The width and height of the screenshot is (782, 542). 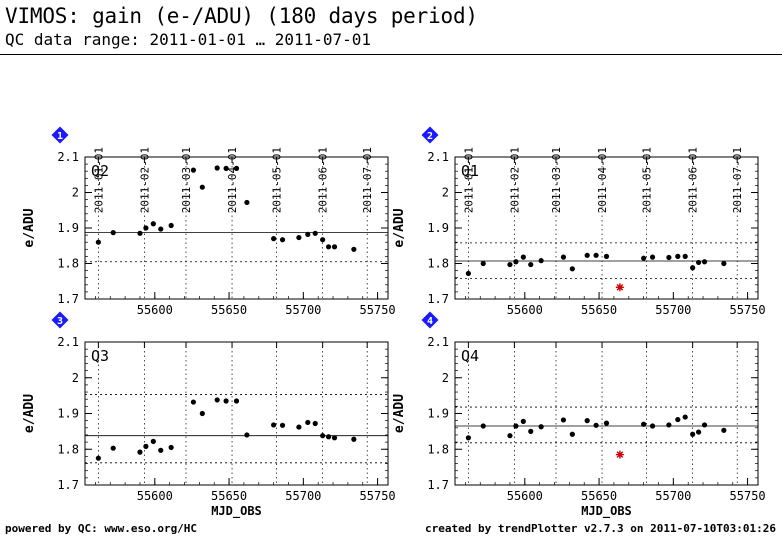 I want to click on panel-number-label: 2, so click(x=430, y=136).